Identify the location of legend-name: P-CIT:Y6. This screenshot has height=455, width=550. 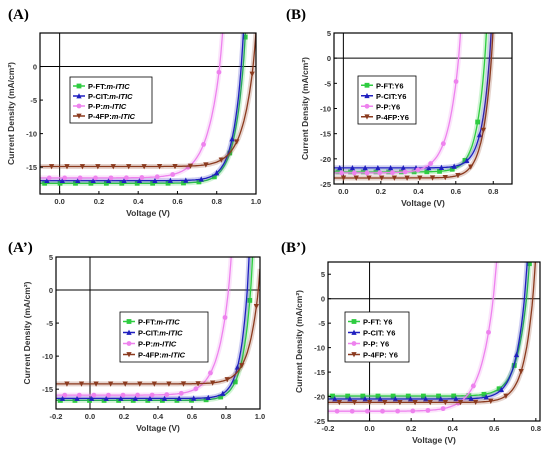
(391, 96).